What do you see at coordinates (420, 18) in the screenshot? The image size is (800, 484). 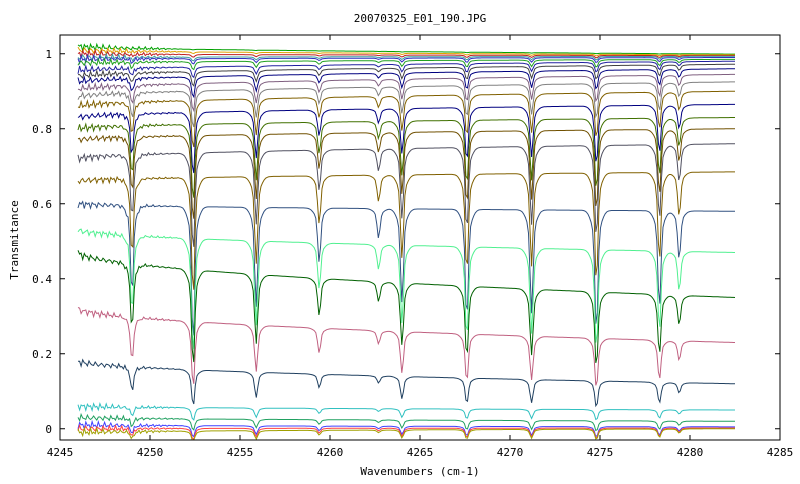 I see `chart-title: 20070325_E01_190.JPG` at bounding box center [420, 18].